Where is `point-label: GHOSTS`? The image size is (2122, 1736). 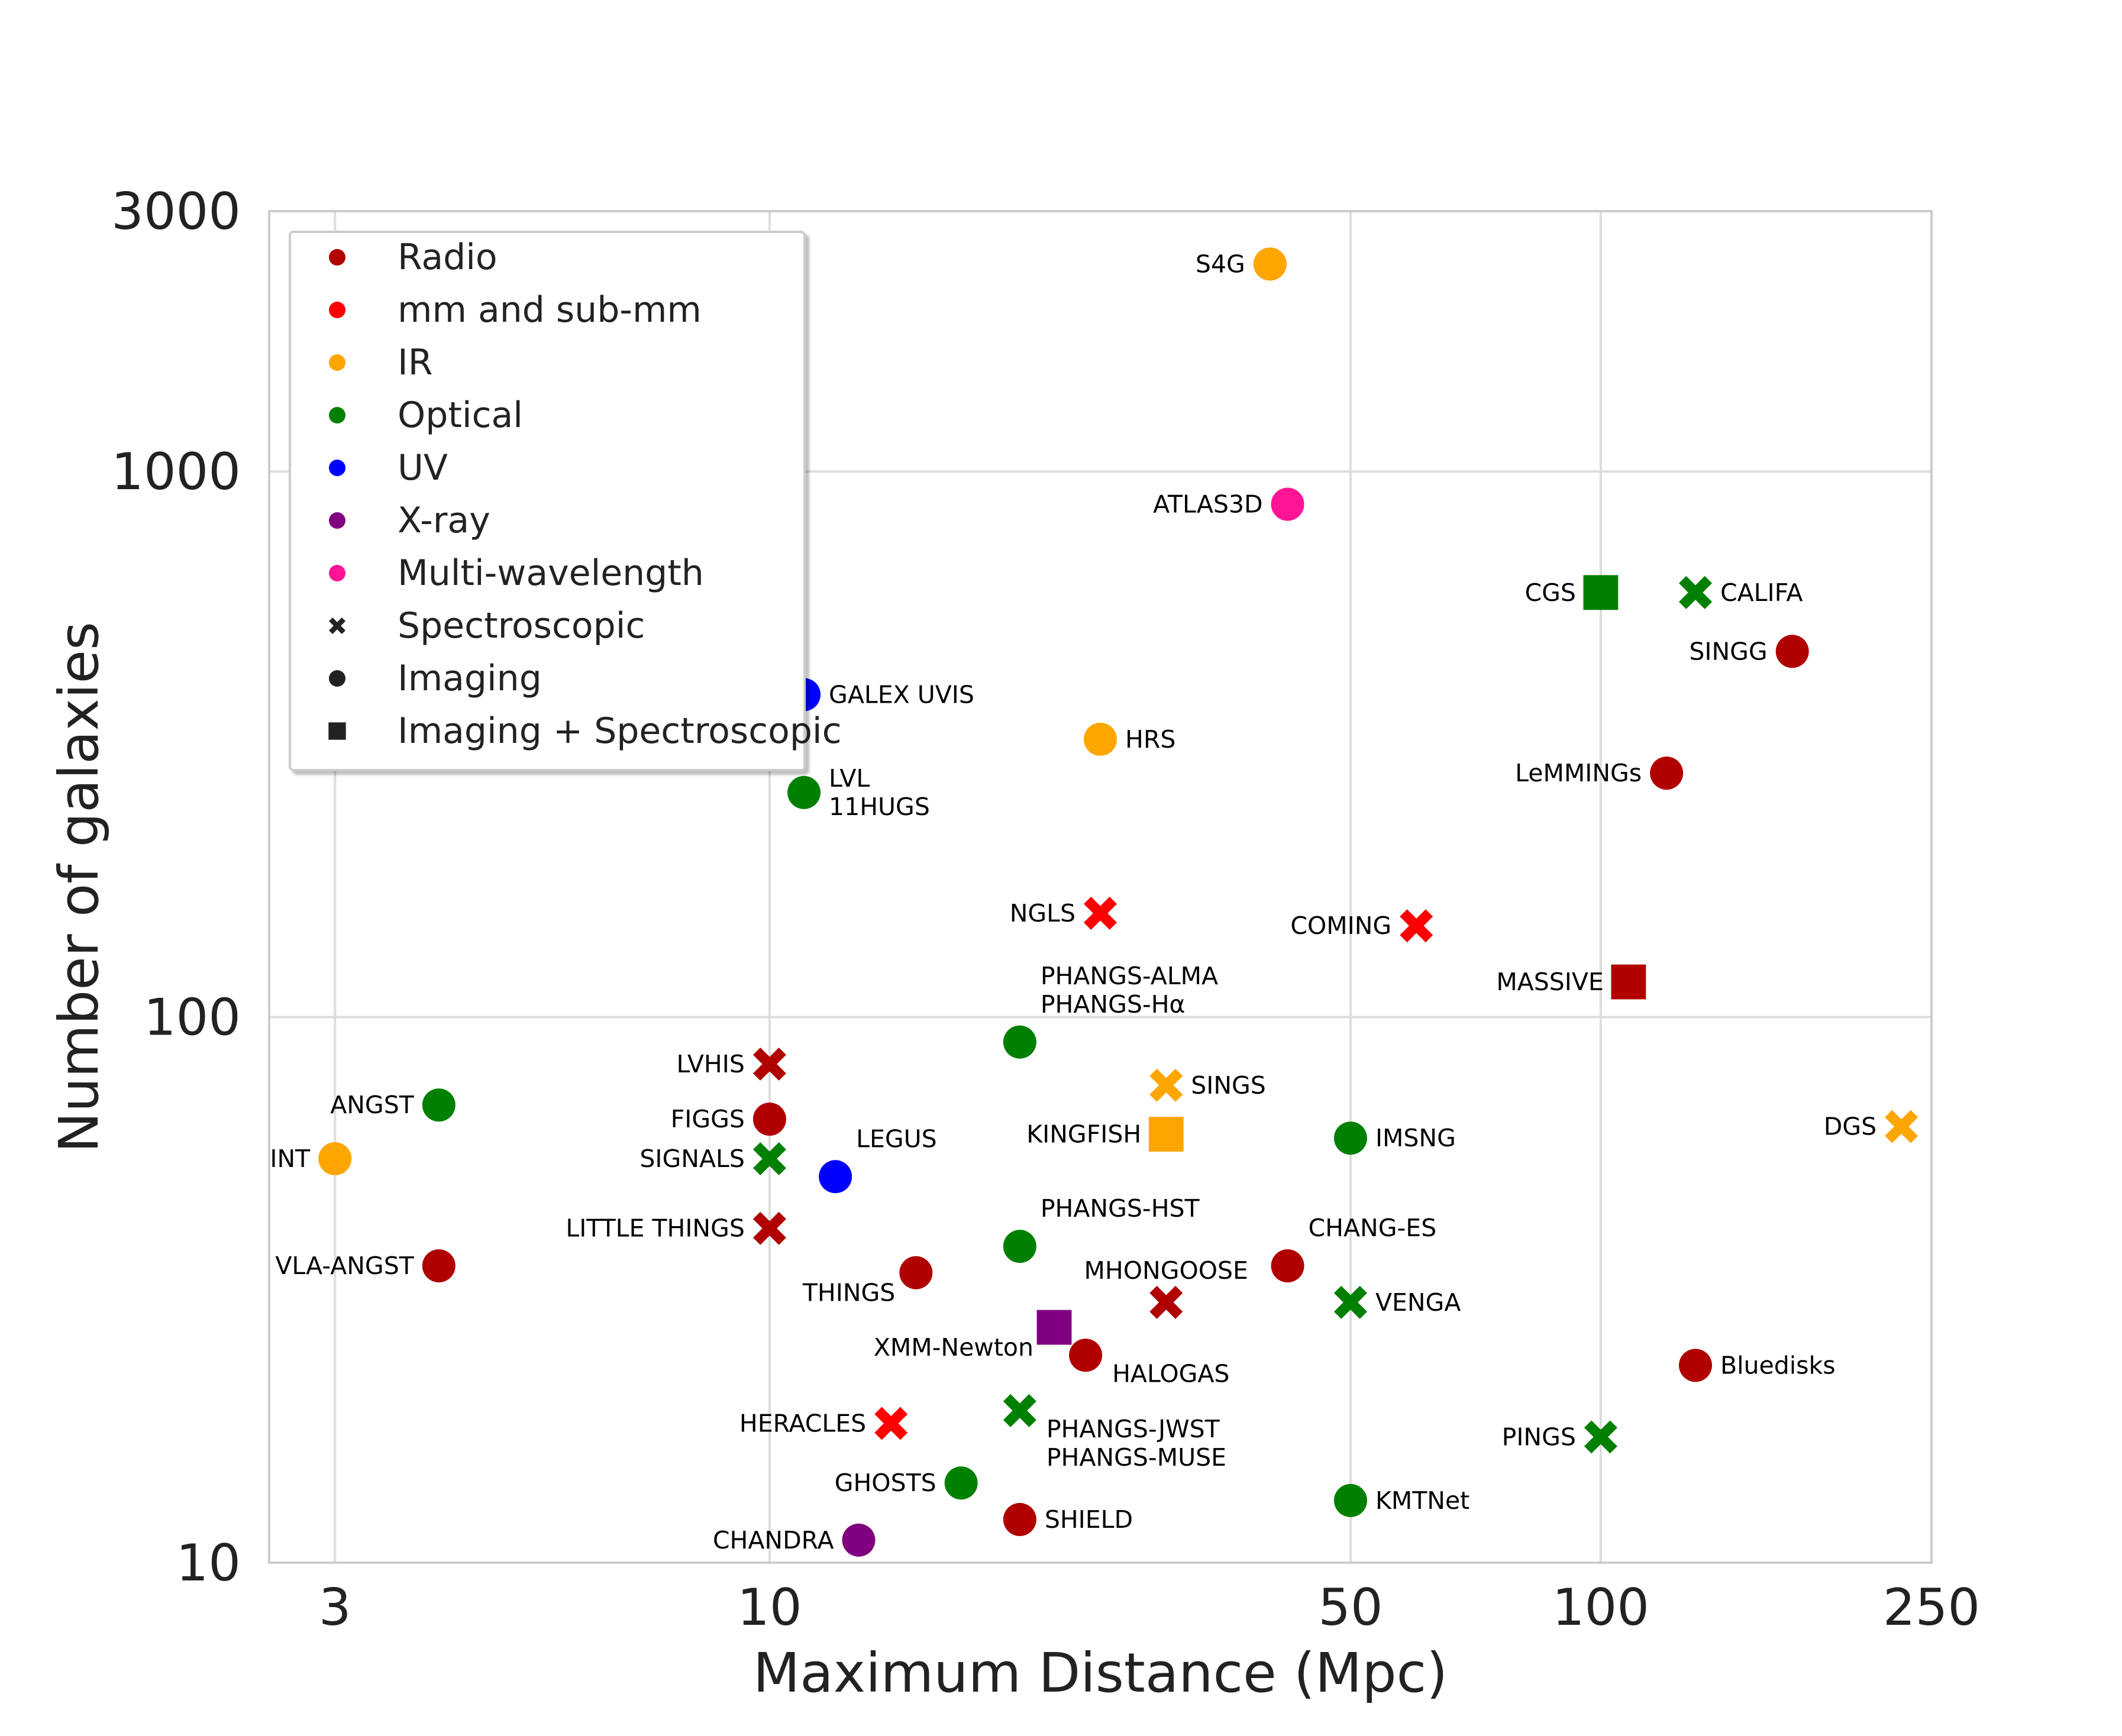 point-label: GHOSTS is located at coordinates (886, 1483).